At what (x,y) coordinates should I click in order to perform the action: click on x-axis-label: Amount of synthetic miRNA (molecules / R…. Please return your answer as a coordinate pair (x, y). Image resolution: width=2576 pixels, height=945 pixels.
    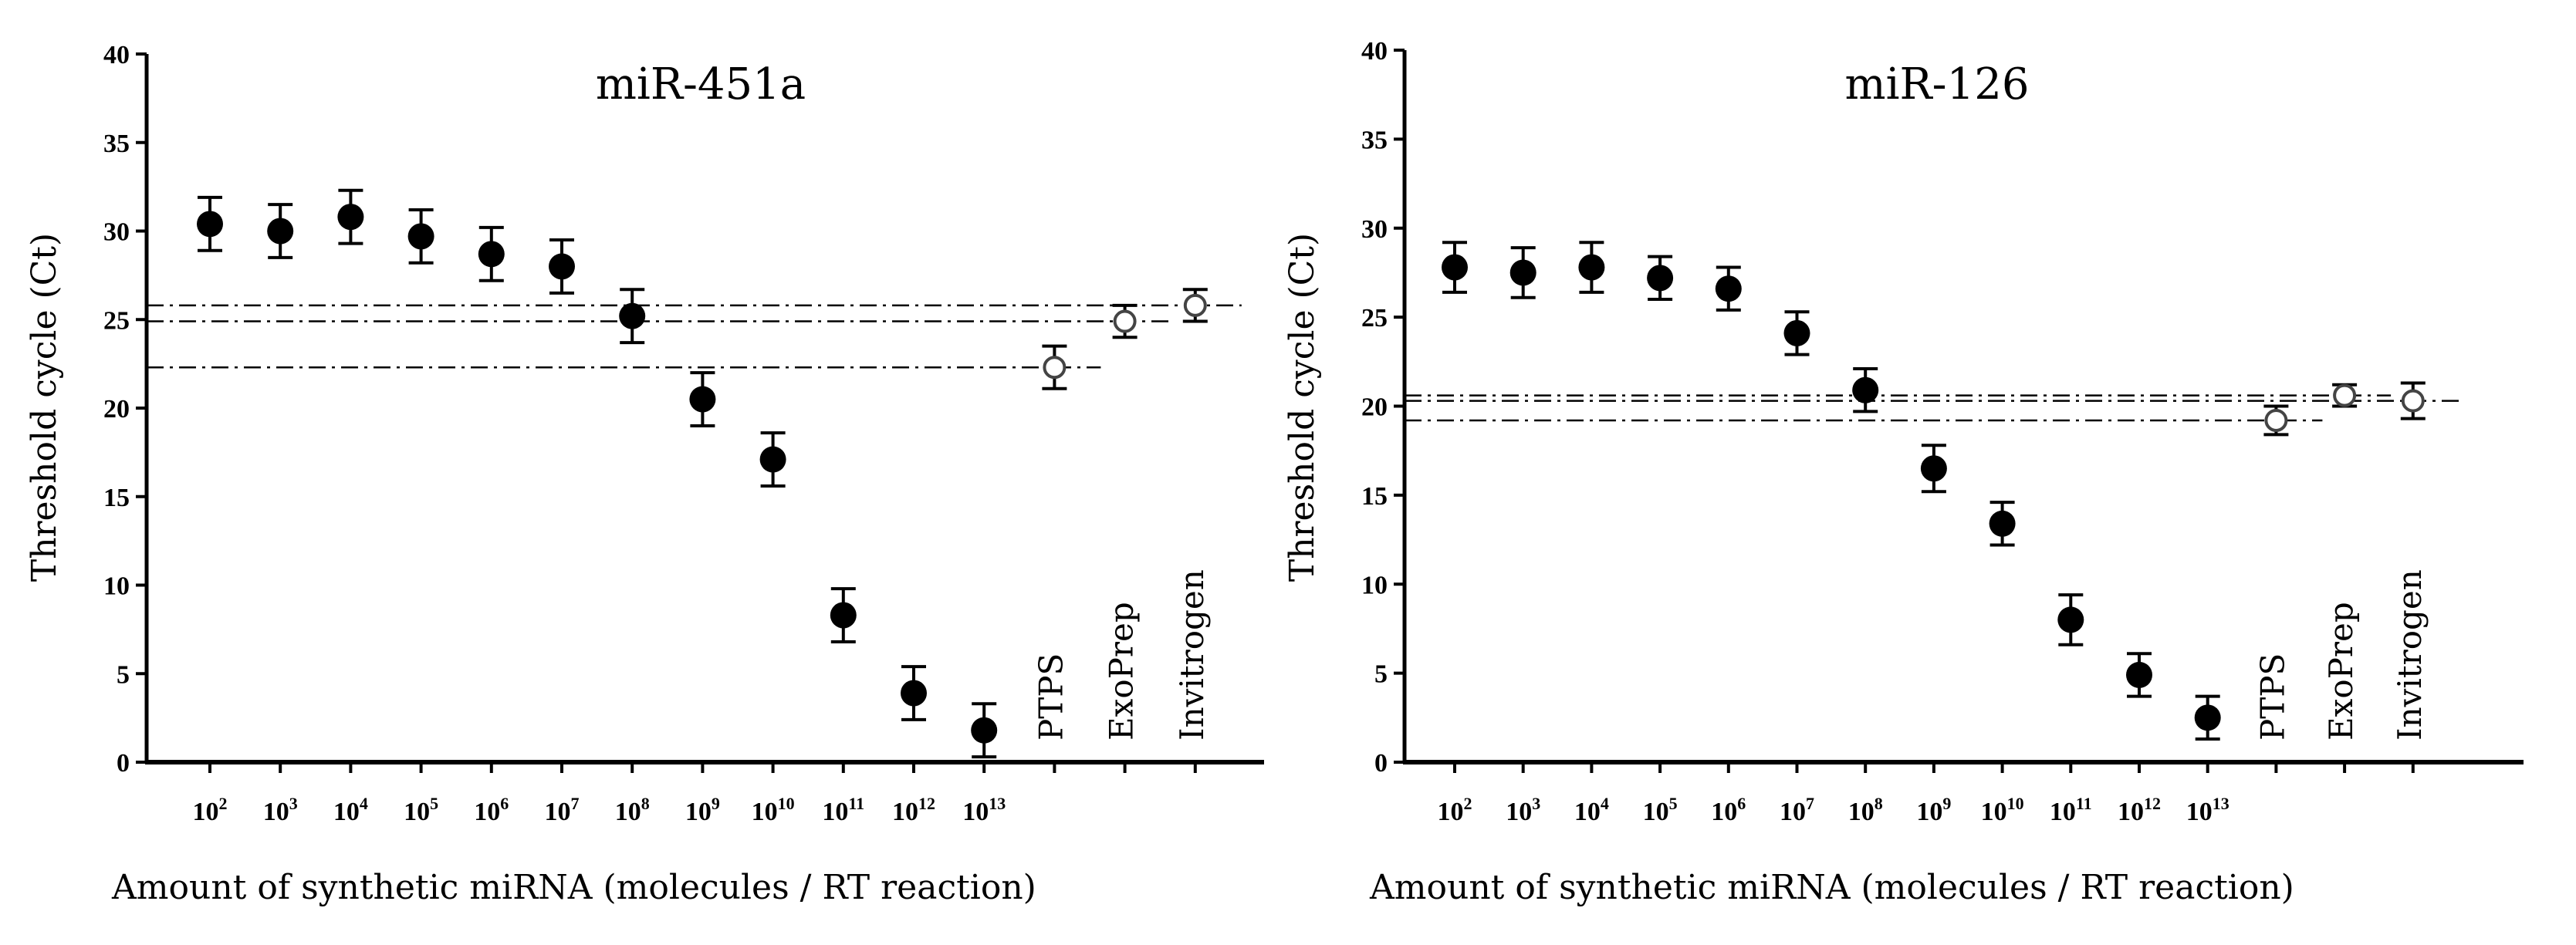
    Looking at the image, I should click on (1831, 888).